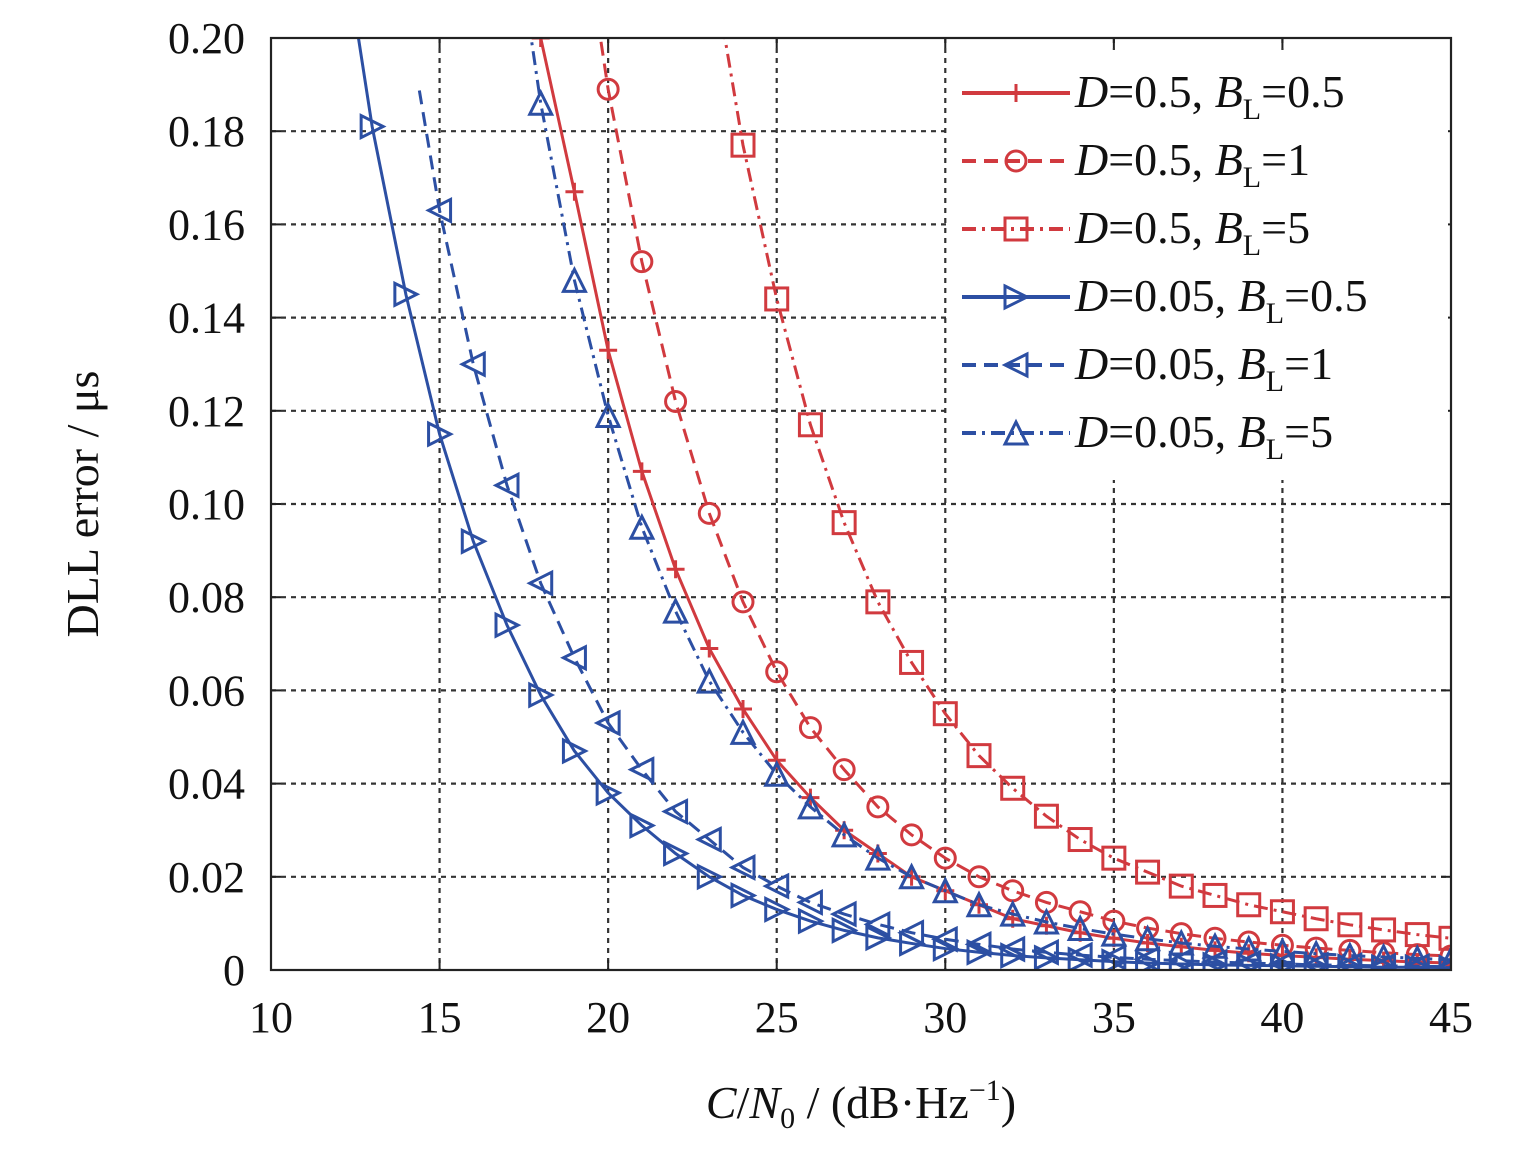 This screenshot has width=1535, height=1155. I want to click on legend-box, so click(1198, 265).